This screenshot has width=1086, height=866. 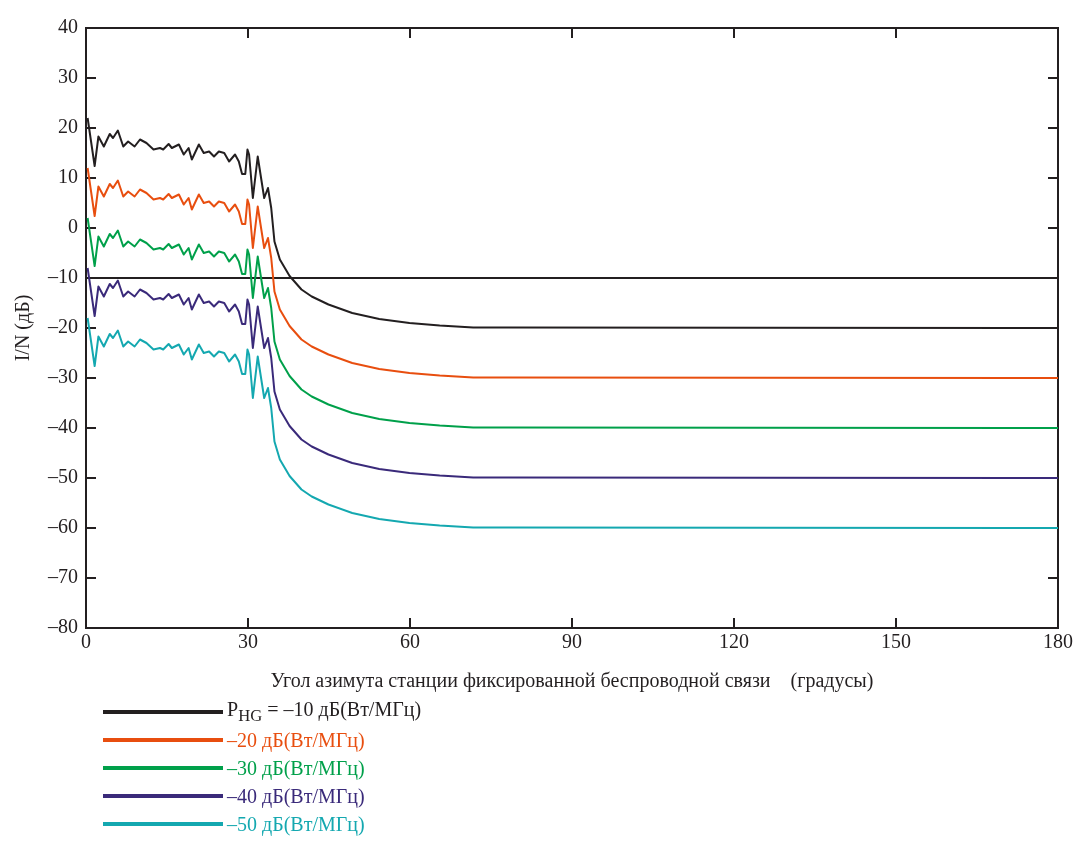 I want to click on y-tick-label: –70, so click(x=62, y=576).